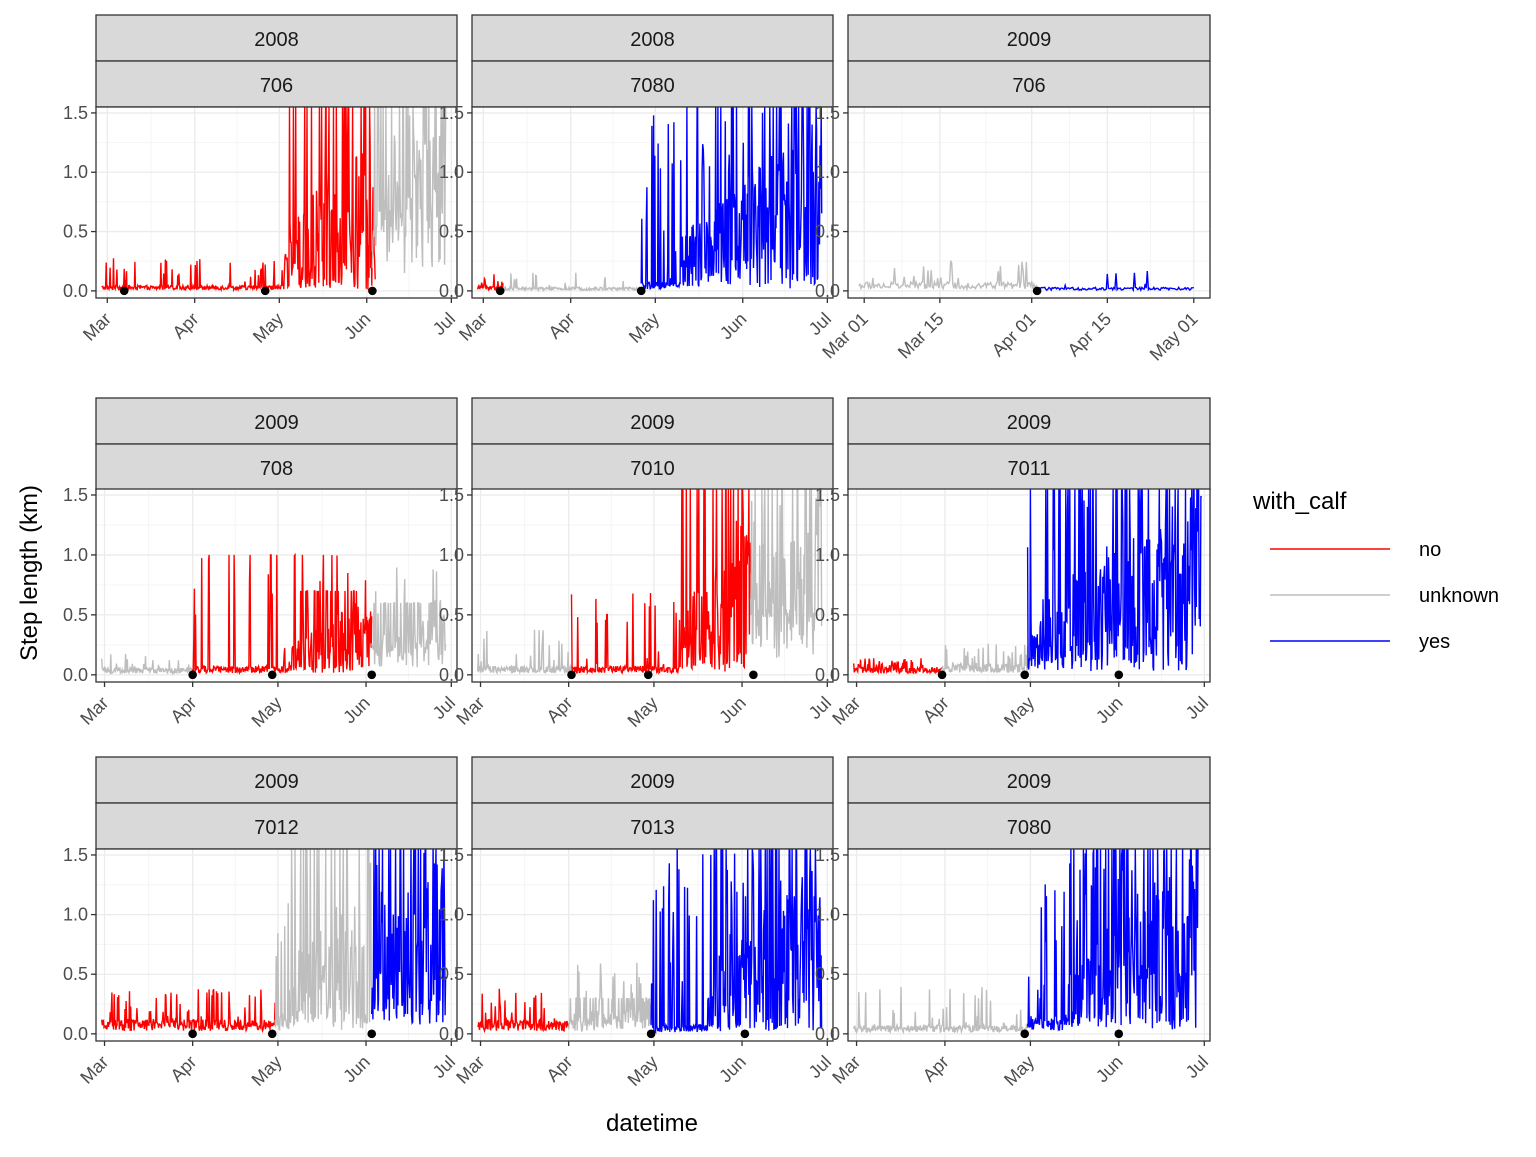 The width and height of the screenshot is (1536, 1157). What do you see at coordinates (29, 573) in the screenshot?
I see `y-axis-title: Step length (km)` at bounding box center [29, 573].